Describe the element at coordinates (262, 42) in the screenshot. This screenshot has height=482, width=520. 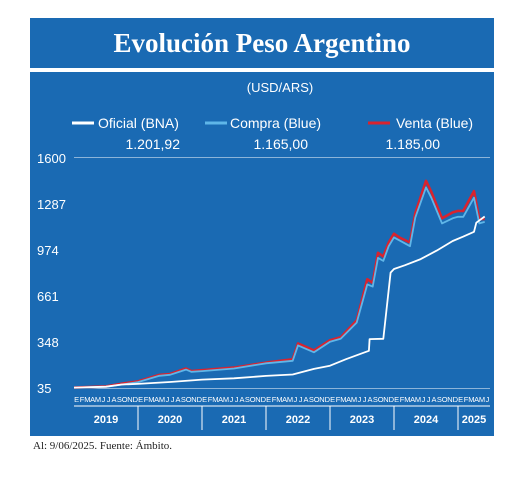
I see `chart-title: Evolución Peso Argentino` at that location.